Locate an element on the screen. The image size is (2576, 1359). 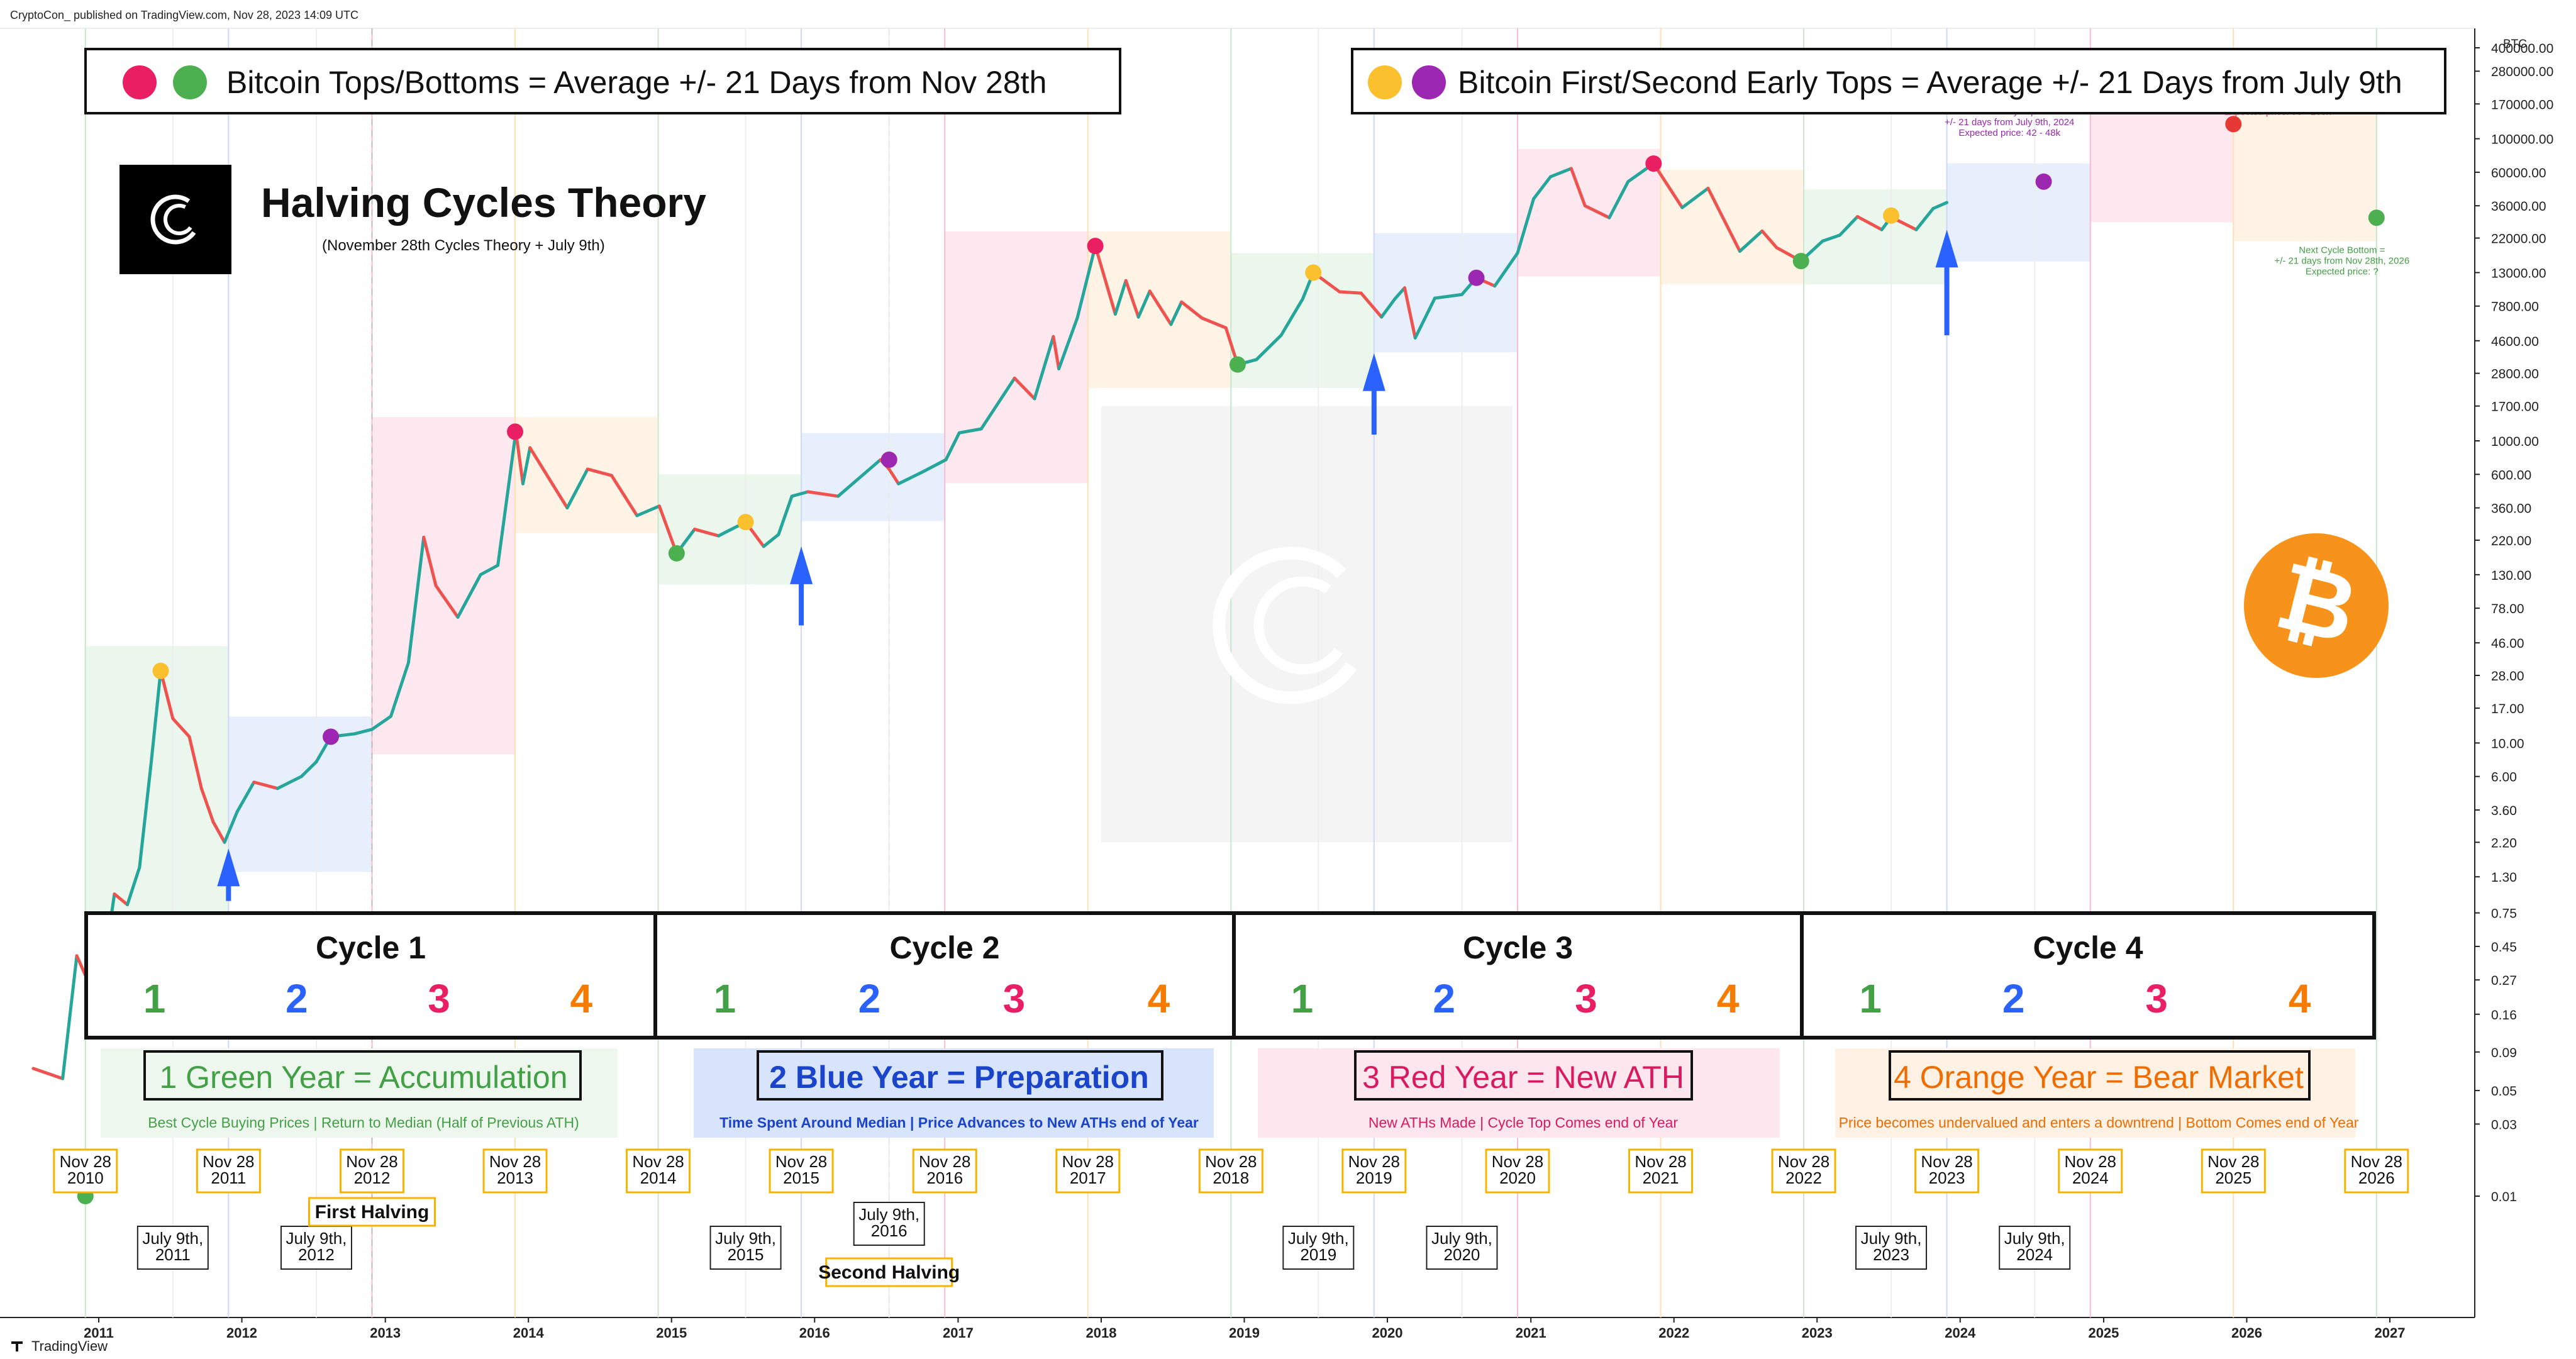
y-tick-label: 0.01 is located at coordinates (2504, 1197).